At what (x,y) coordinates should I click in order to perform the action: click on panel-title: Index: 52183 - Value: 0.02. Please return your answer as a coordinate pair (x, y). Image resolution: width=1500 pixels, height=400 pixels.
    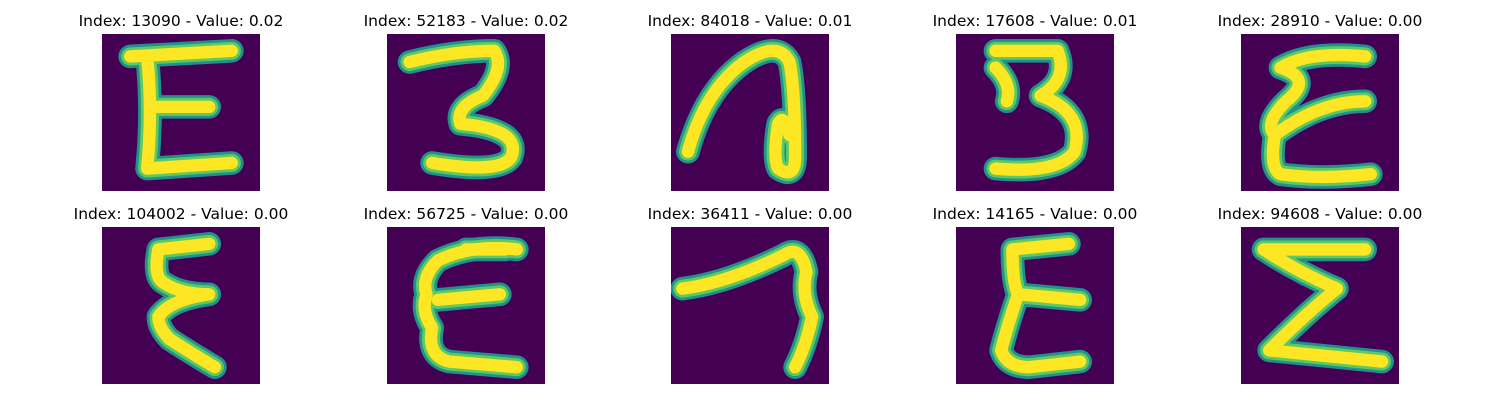
    Looking at the image, I should click on (466, 21).